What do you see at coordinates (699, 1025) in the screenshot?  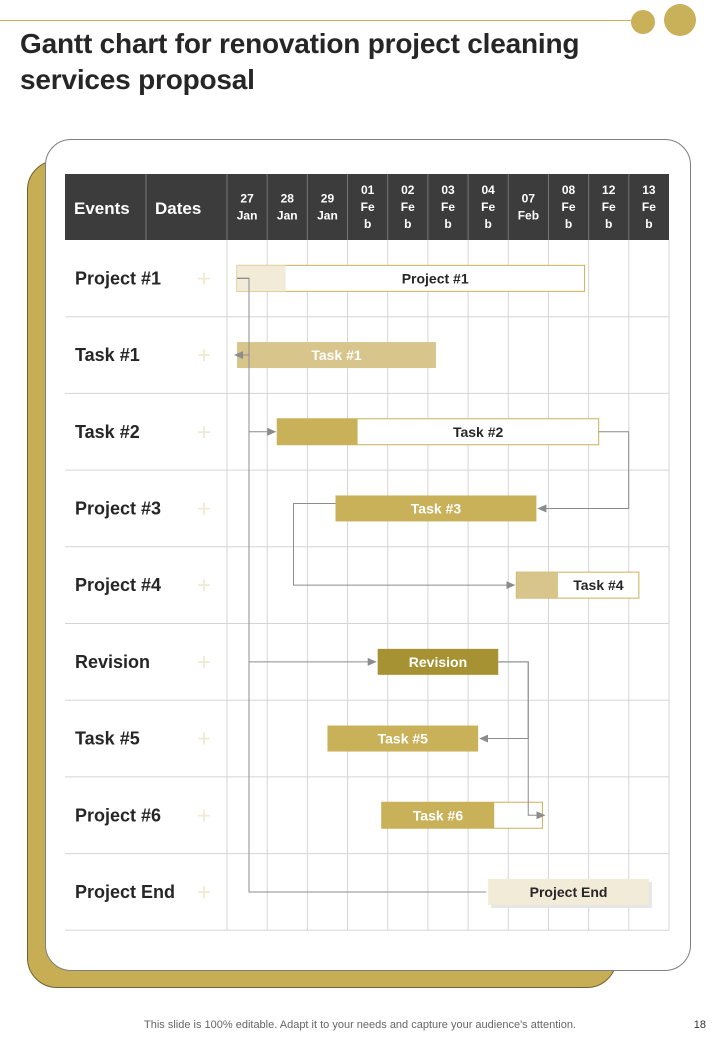 I see `page-number: 18` at bounding box center [699, 1025].